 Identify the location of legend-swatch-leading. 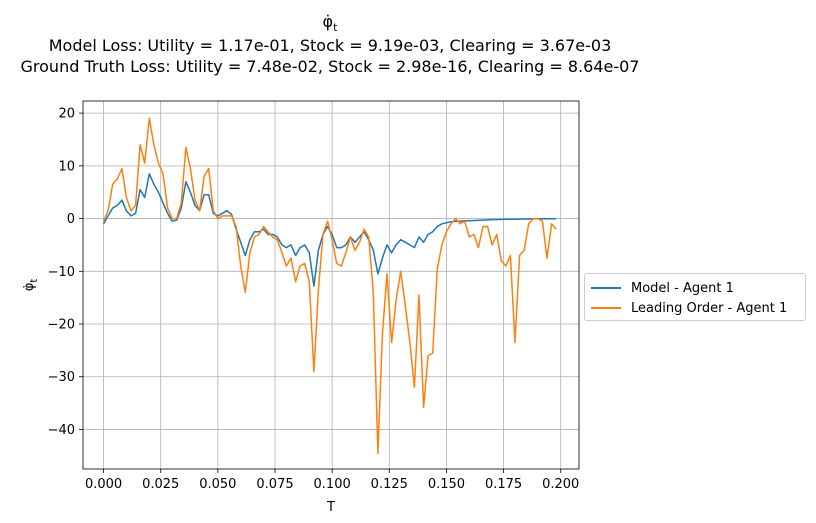
(606, 308).